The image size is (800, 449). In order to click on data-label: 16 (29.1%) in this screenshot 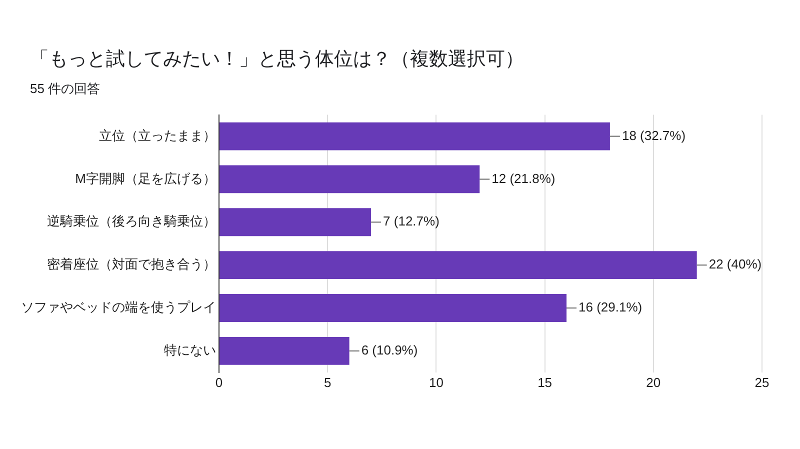, I will do `click(610, 307)`.